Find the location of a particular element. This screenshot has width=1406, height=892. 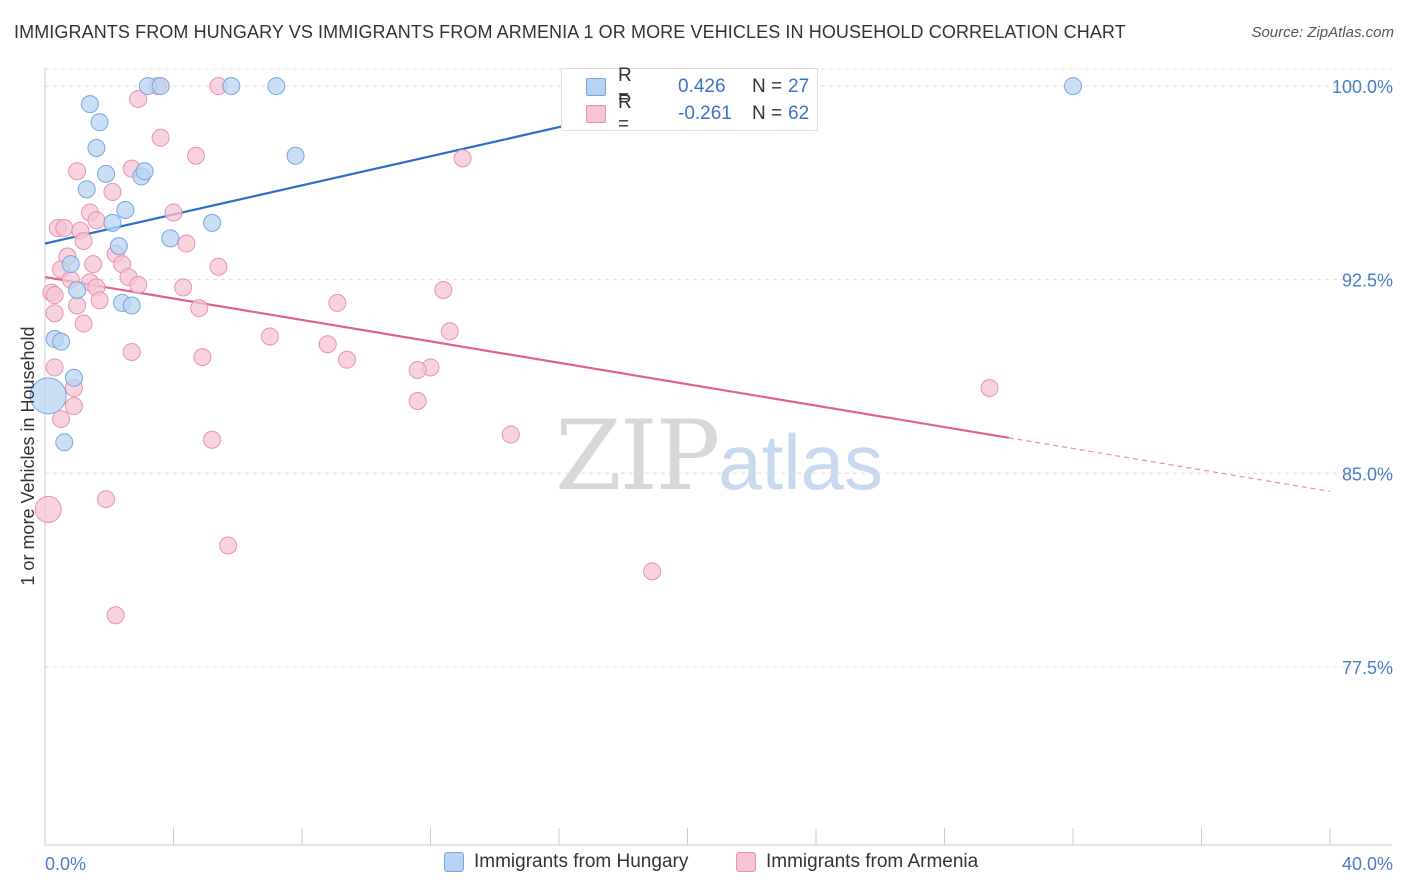

legend-swatch-hungary is located at coordinates (454, 862).